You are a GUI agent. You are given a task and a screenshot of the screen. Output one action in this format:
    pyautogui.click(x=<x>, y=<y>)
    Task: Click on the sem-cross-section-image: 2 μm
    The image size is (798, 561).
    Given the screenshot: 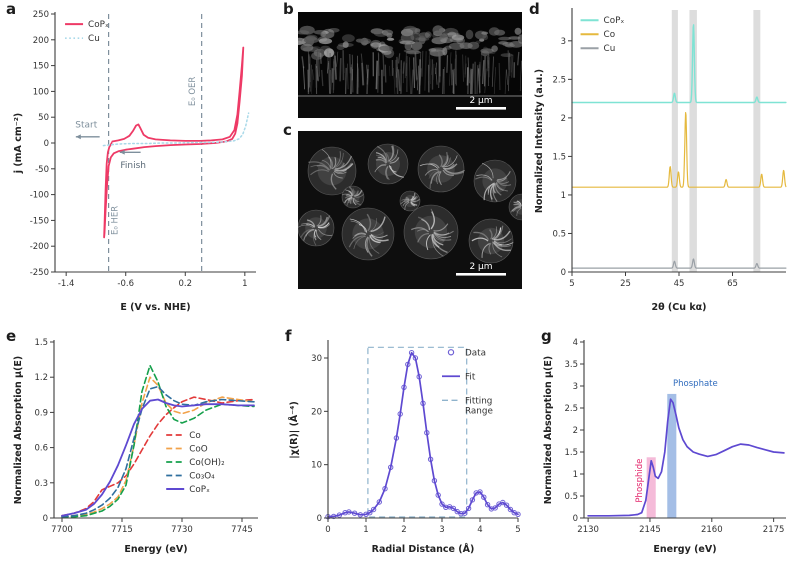 What is the action you would take?
    pyautogui.click(x=410, y=65)
    